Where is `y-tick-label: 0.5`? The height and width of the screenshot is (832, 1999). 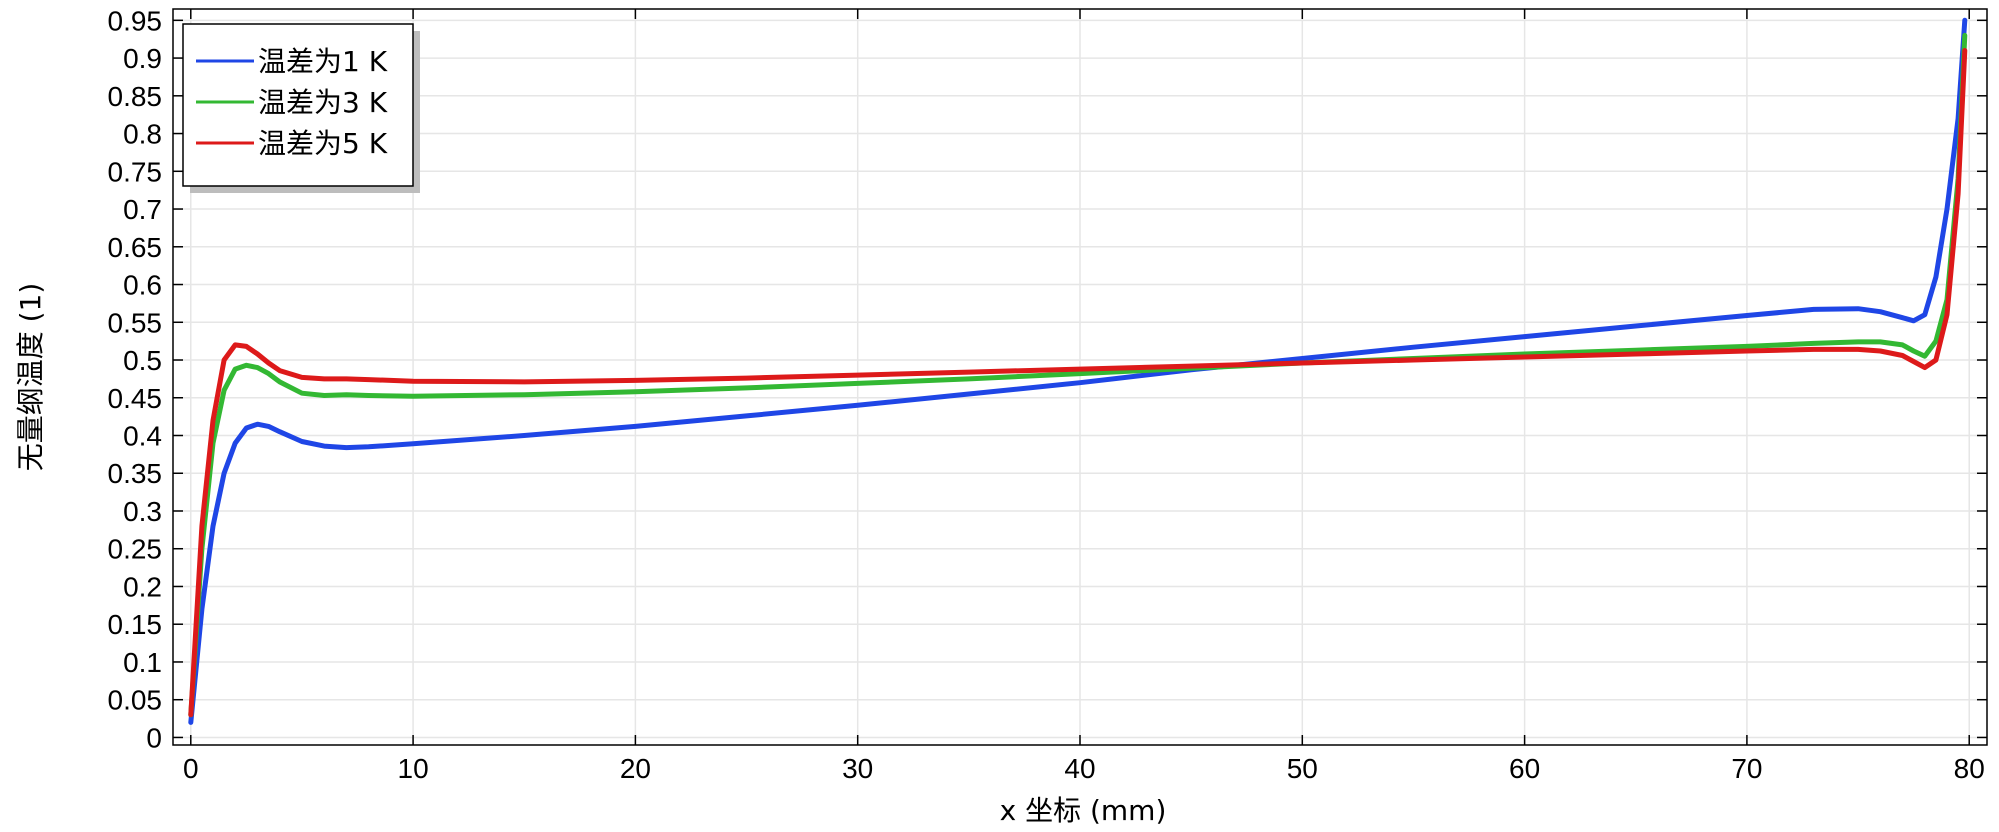 y-tick-label: 0.5 is located at coordinates (142, 360).